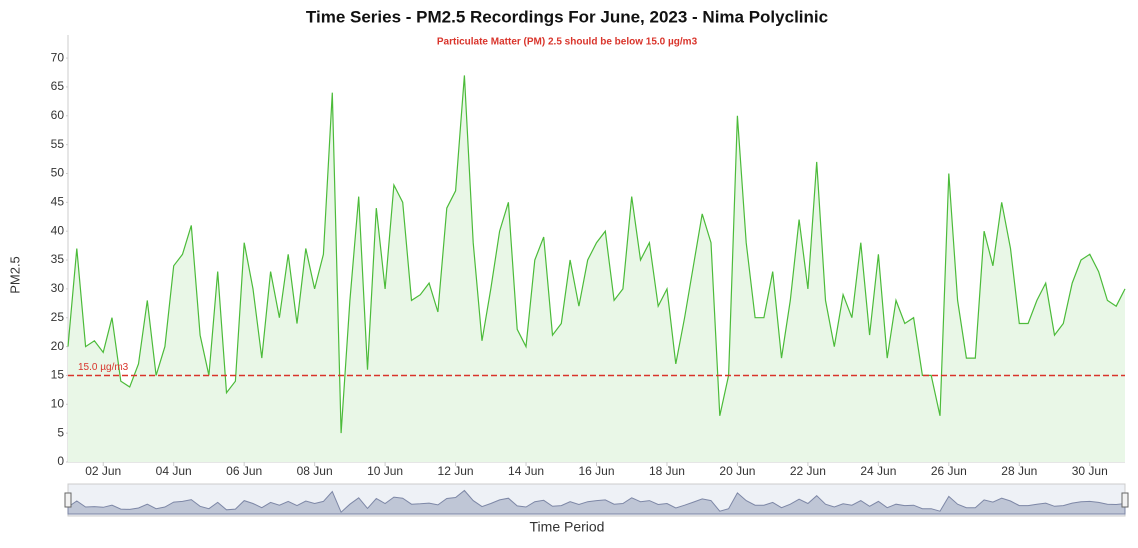  Describe the element at coordinates (737, 471) in the screenshot. I see `x-tick-label: 20 Jun` at that location.